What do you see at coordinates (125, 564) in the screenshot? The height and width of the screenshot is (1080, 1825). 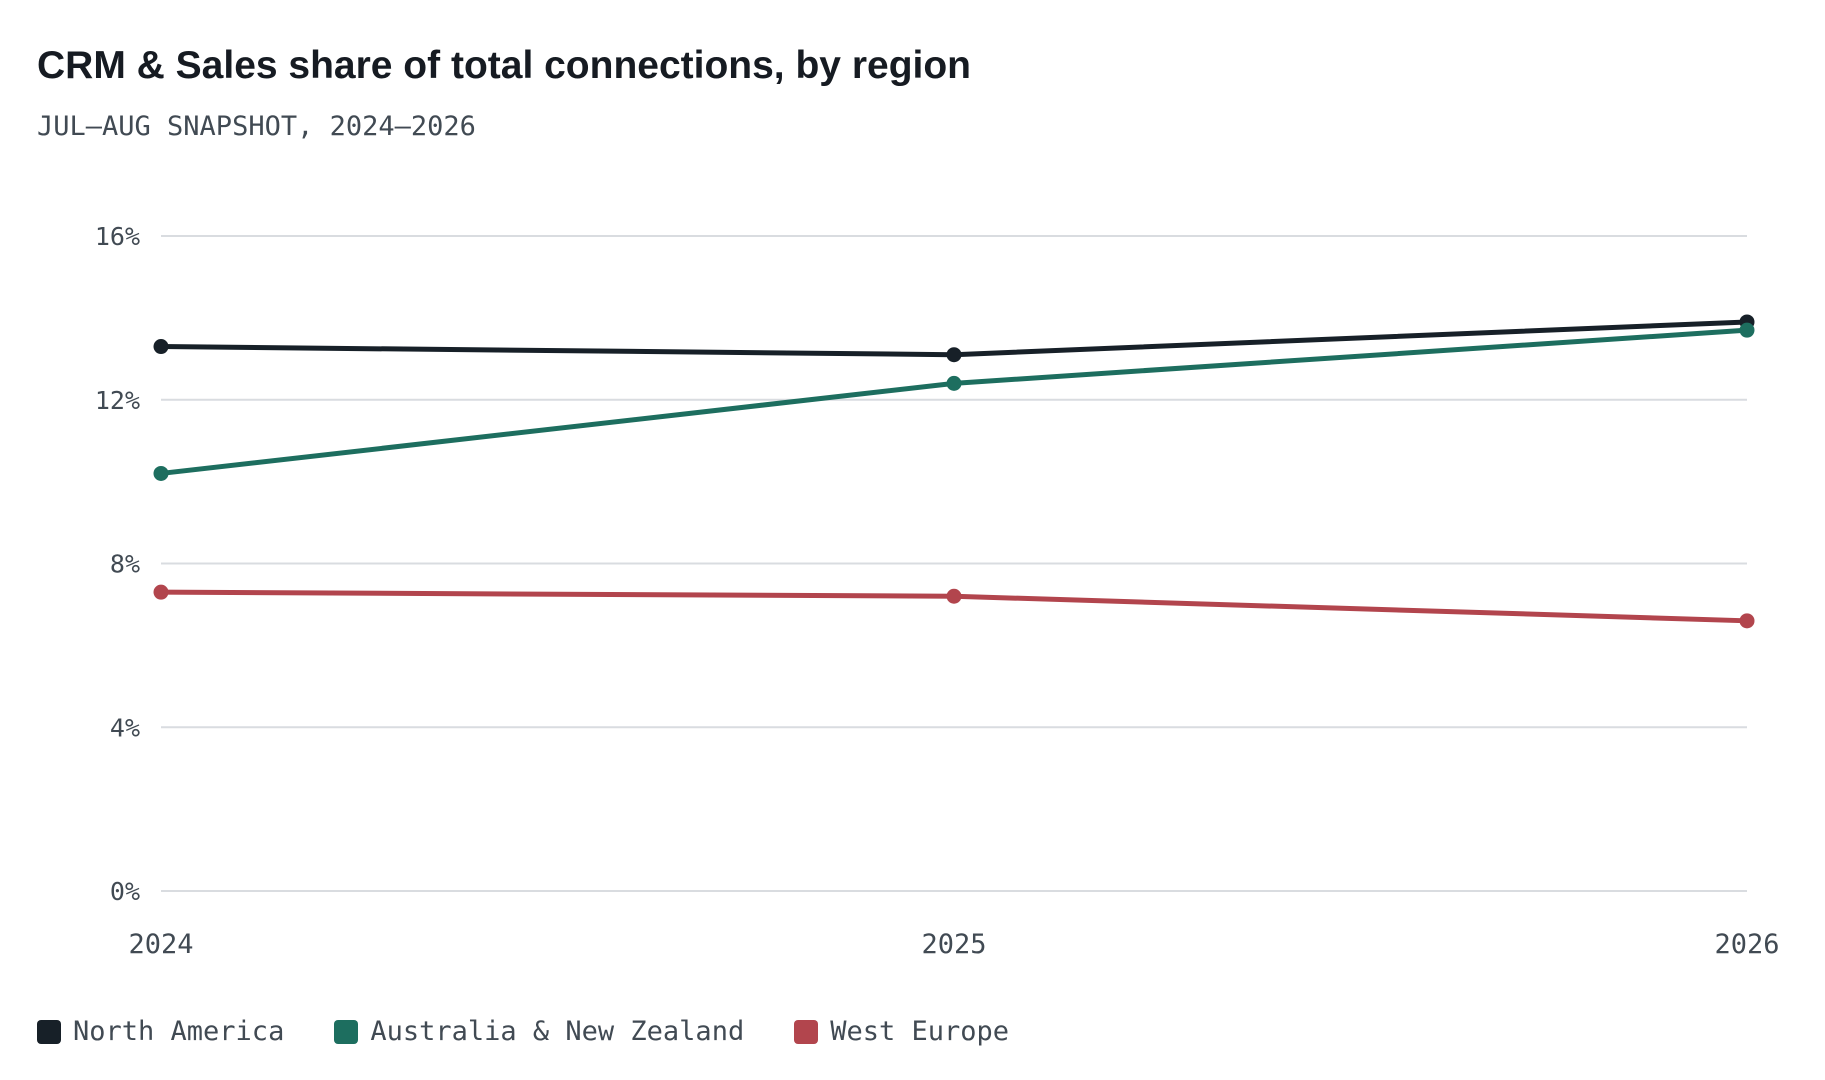 I see `y-tick-label: 8%` at bounding box center [125, 564].